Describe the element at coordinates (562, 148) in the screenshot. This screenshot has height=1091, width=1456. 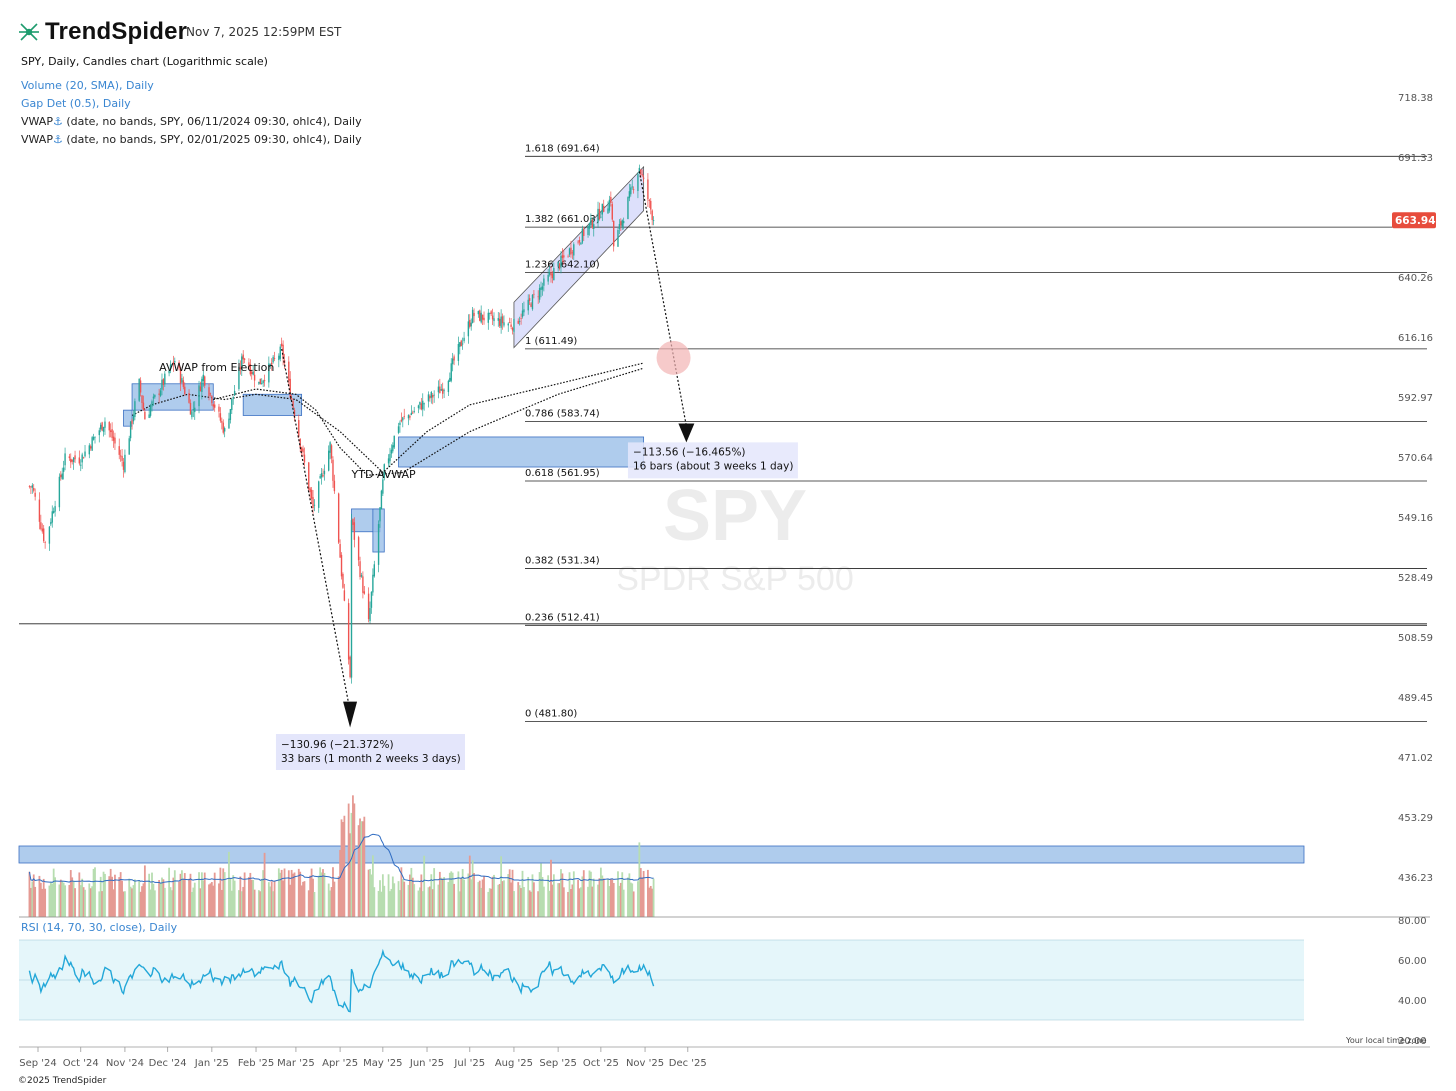
I see `fib-level-label: 1.618 (691.64)` at that location.